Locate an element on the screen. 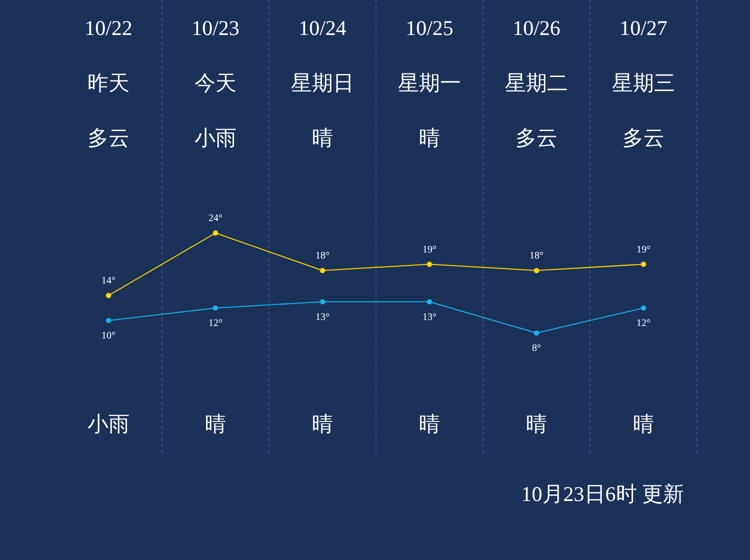  data-label: 8° is located at coordinates (536, 348).